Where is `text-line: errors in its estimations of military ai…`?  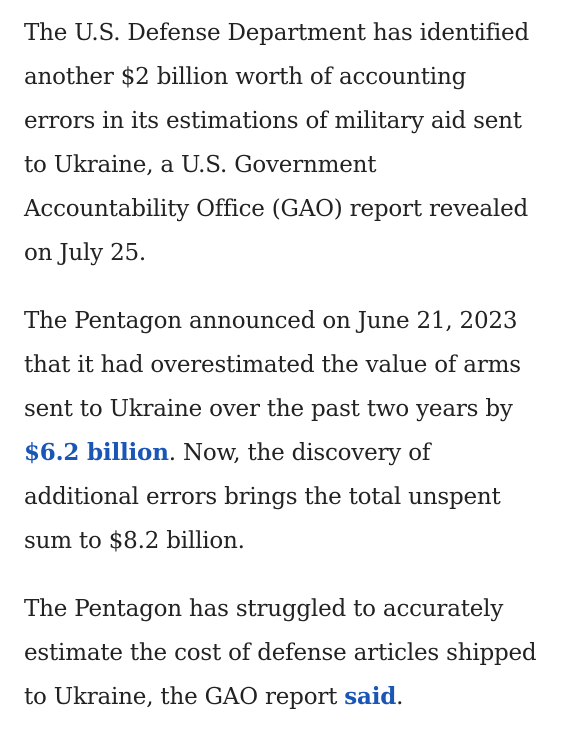
text-line: errors in its estimations of military ai… is located at coordinates (273, 121).